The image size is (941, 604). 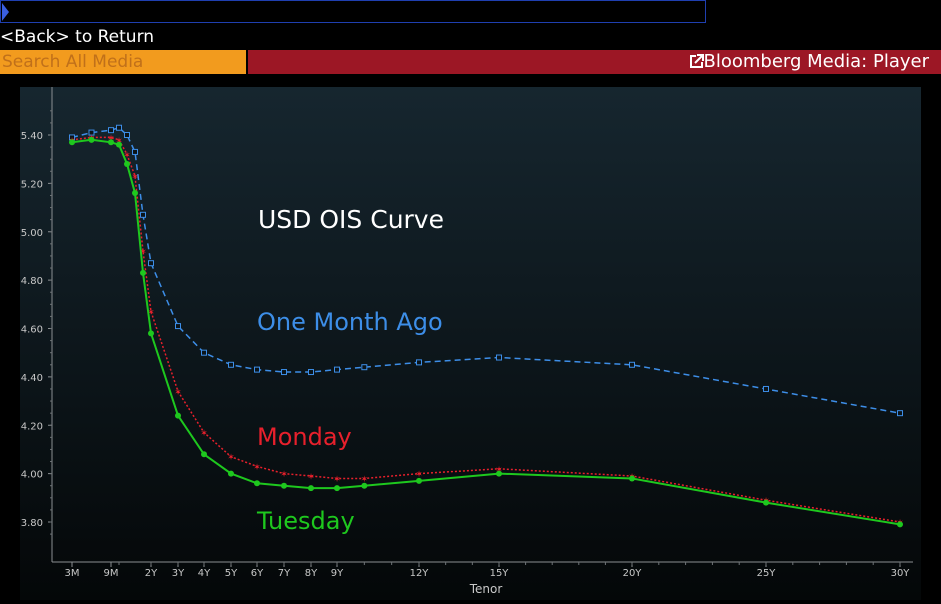 What do you see at coordinates (32, 426) in the screenshot?
I see `y-tick-label: 4.20` at bounding box center [32, 426].